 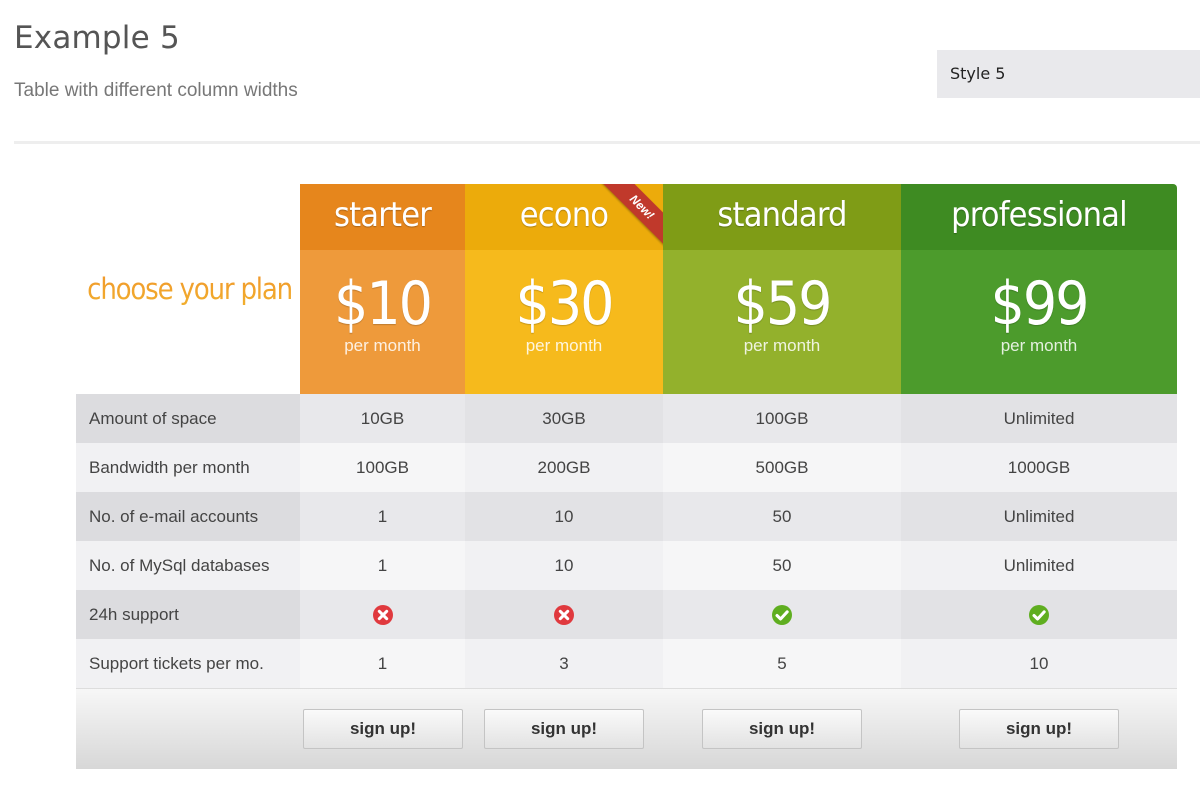 I want to click on divider, so click(x=607, y=142).